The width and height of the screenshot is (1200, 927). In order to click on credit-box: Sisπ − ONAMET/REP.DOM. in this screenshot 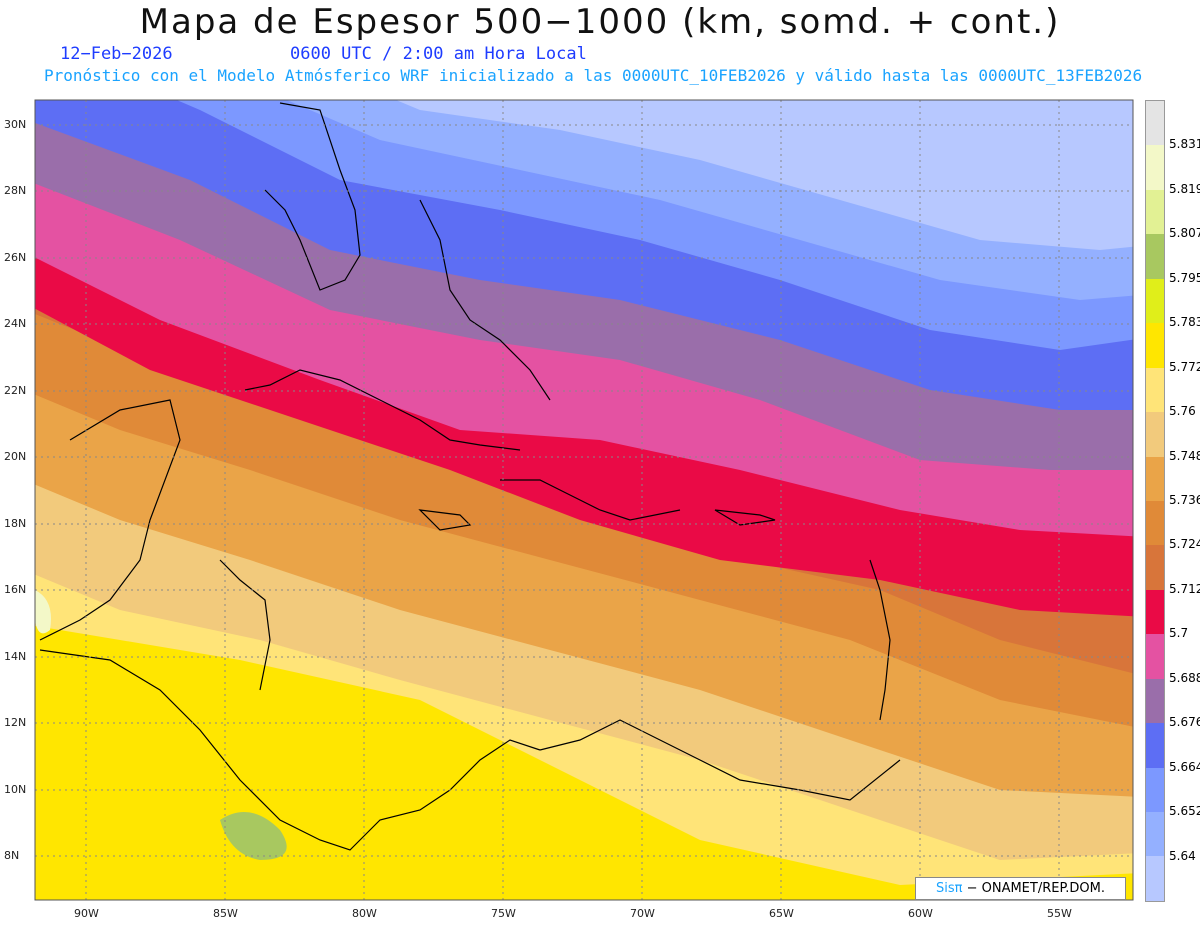, I will do `click(1020, 888)`.